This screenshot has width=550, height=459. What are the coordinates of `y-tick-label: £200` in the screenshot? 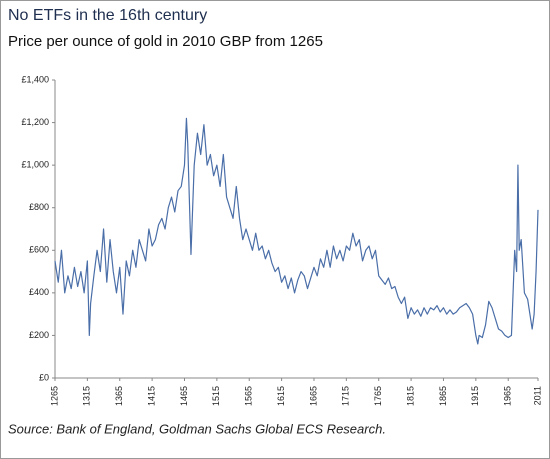 It's located at (39, 335).